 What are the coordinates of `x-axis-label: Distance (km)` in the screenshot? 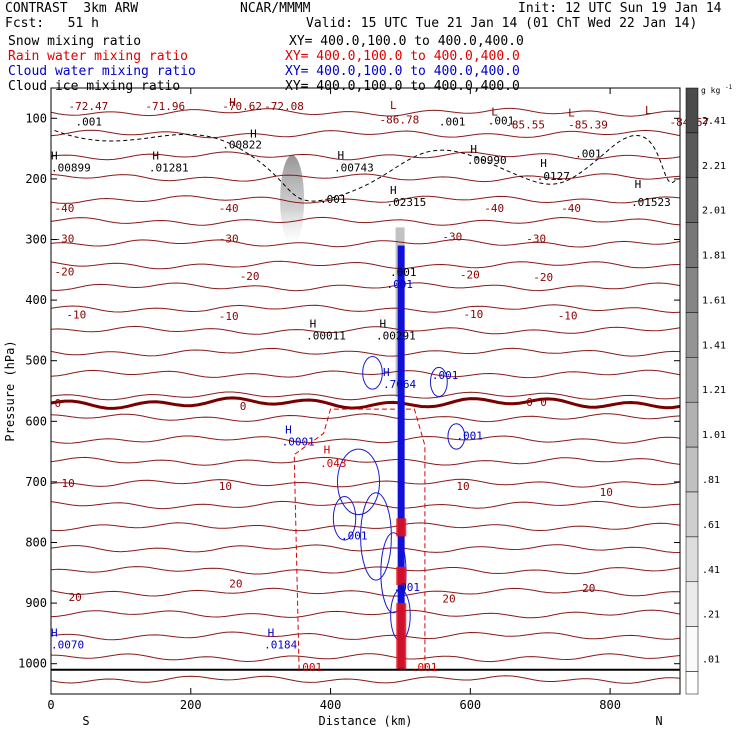 It's located at (366, 721).